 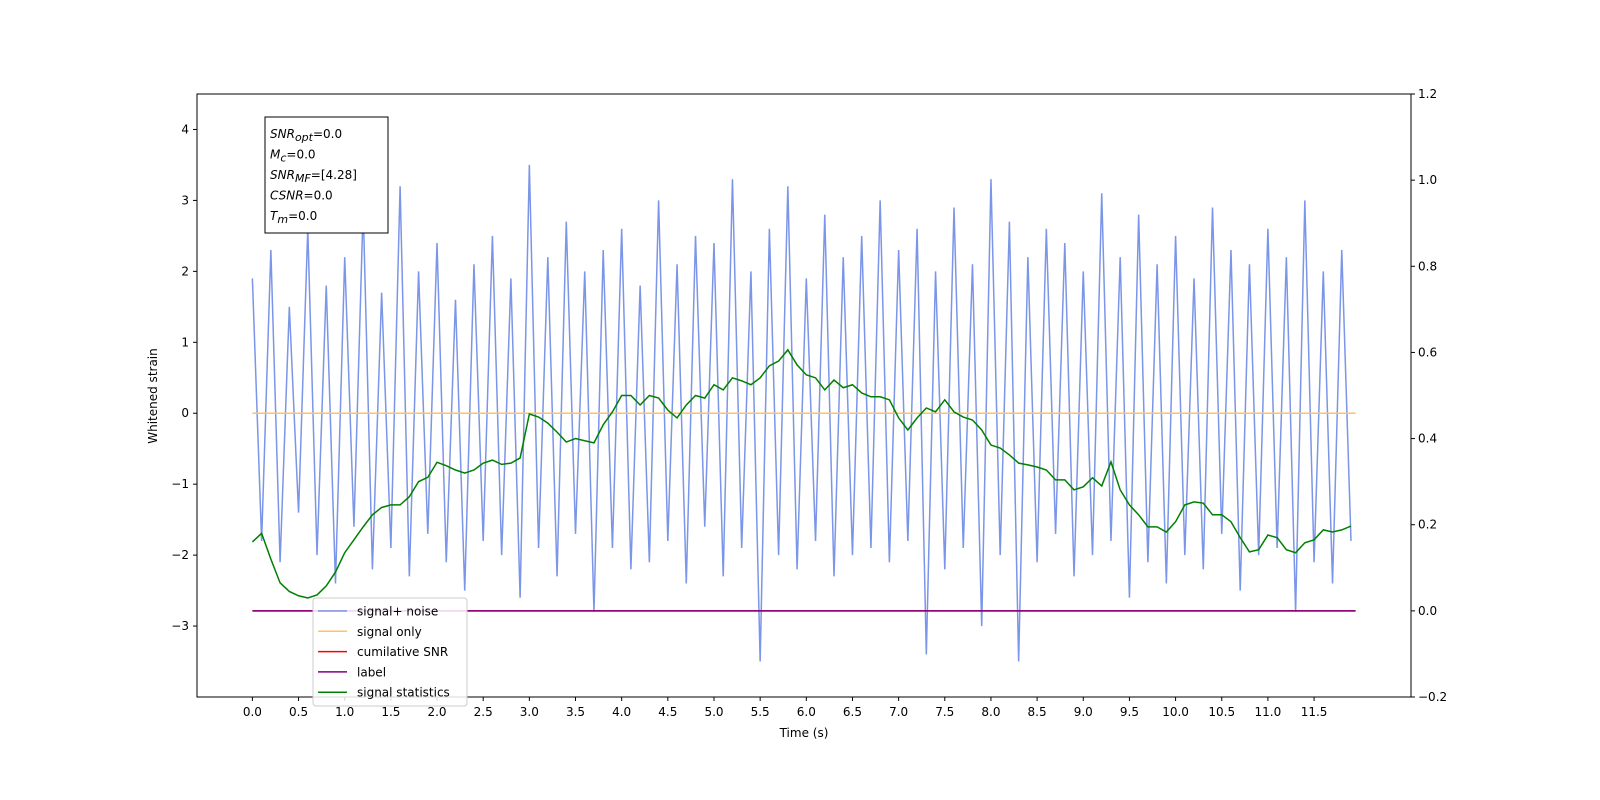 I want to click on info-value: =[4.28], so click(x=334, y=175).